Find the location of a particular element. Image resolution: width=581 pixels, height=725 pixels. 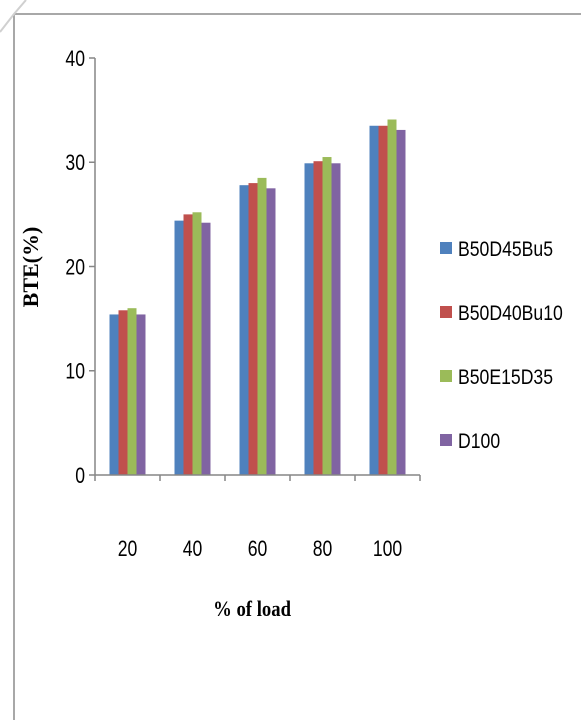

legend-label-b50e15d35: B50E15D35 is located at coordinates (505, 378).